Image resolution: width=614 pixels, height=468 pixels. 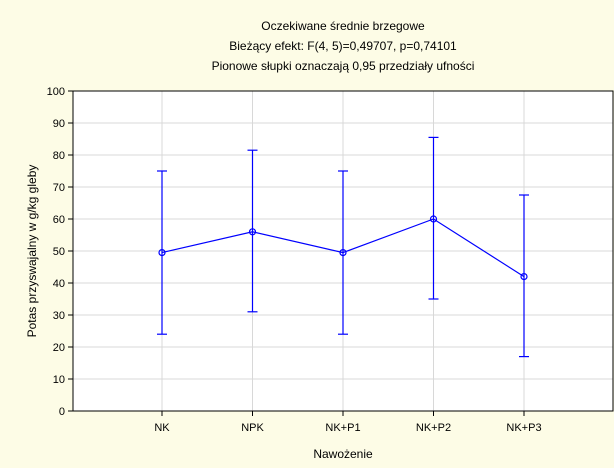 I want to click on x-tick-label: NK, so click(x=162, y=428).